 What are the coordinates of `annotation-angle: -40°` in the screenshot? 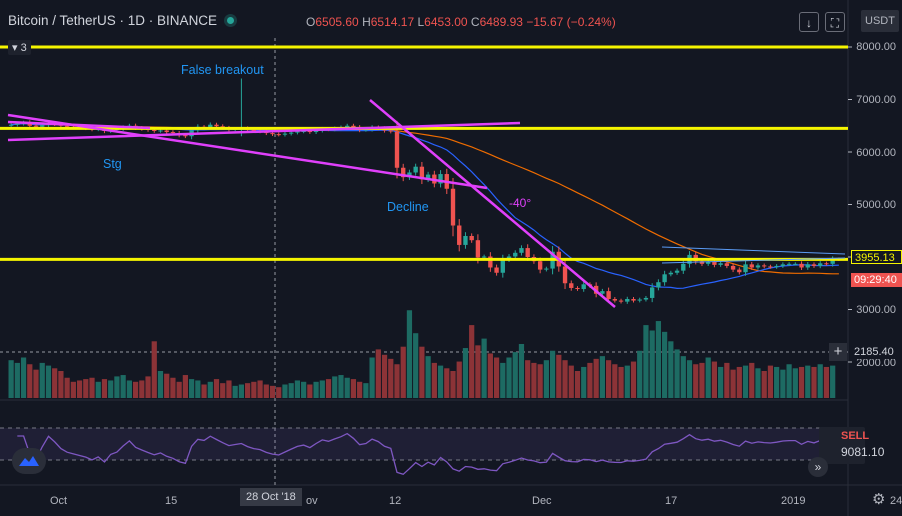 It's located at (520, 203).